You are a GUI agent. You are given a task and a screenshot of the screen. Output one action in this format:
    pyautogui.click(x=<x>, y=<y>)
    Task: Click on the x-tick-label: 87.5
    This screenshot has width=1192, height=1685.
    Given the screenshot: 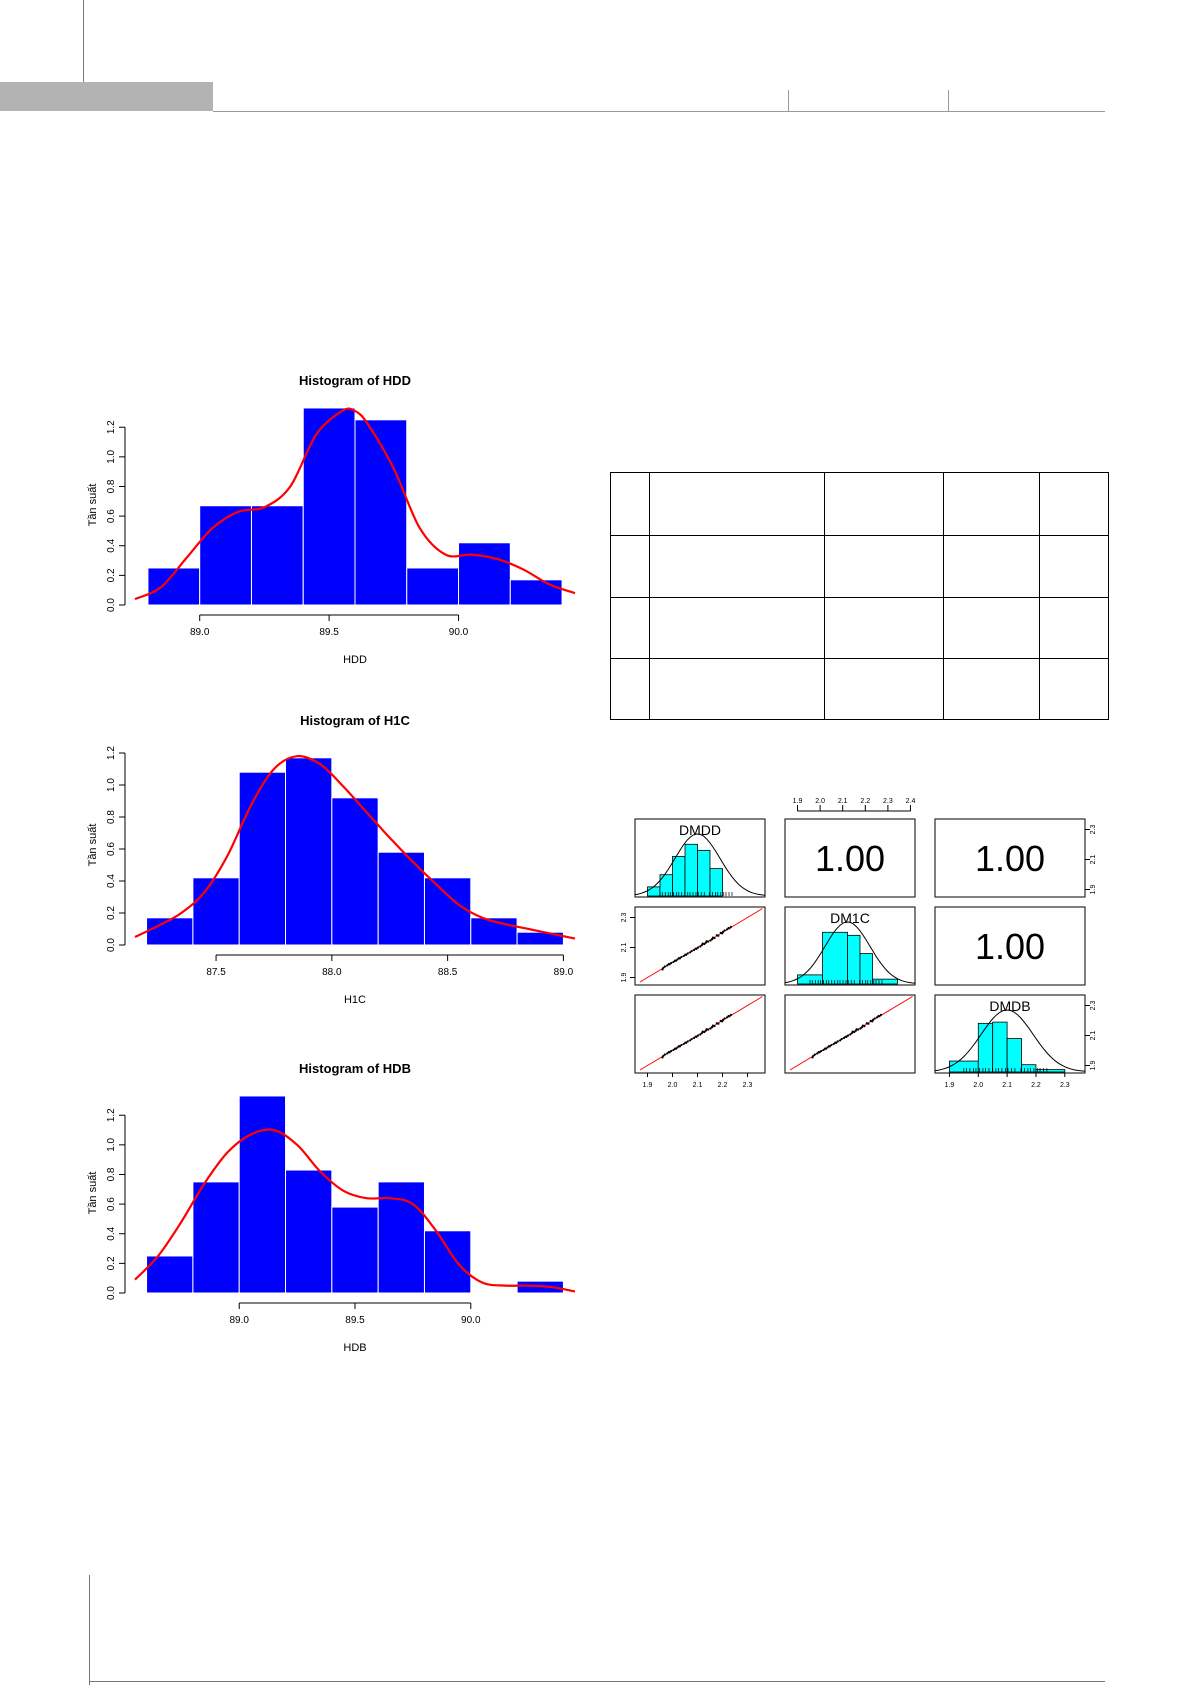 What is the action you would take?
    pyautogui.click(x=216, y=972)
    